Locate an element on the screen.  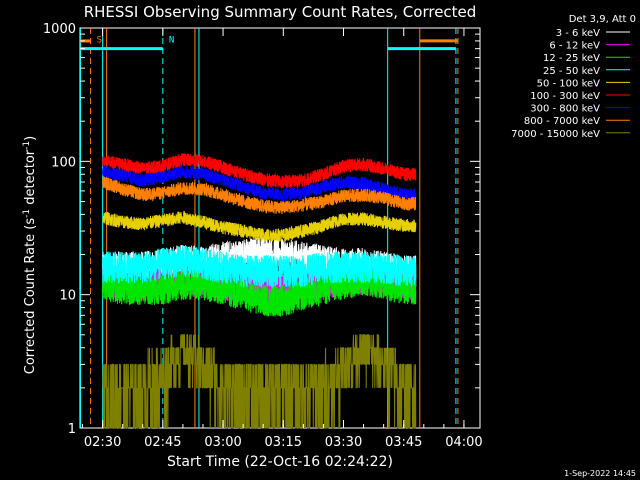
legend-label-2: 12 - 25 keV is located at coordinates (571, 58).